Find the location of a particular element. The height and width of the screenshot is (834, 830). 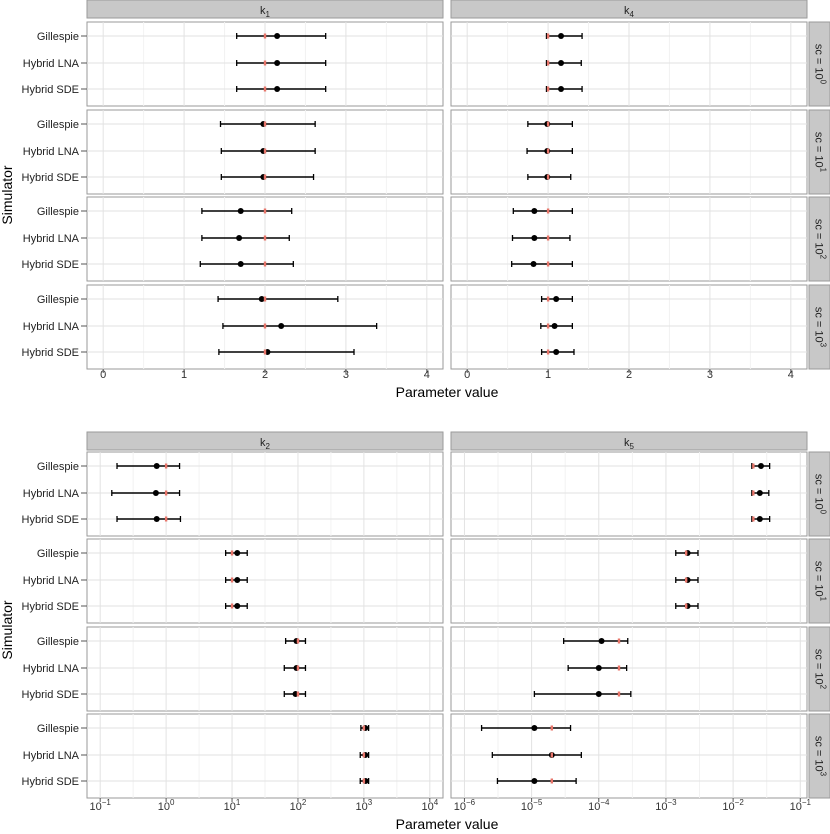

x-tick-label: 10³ is located at coordinates (364, 805).